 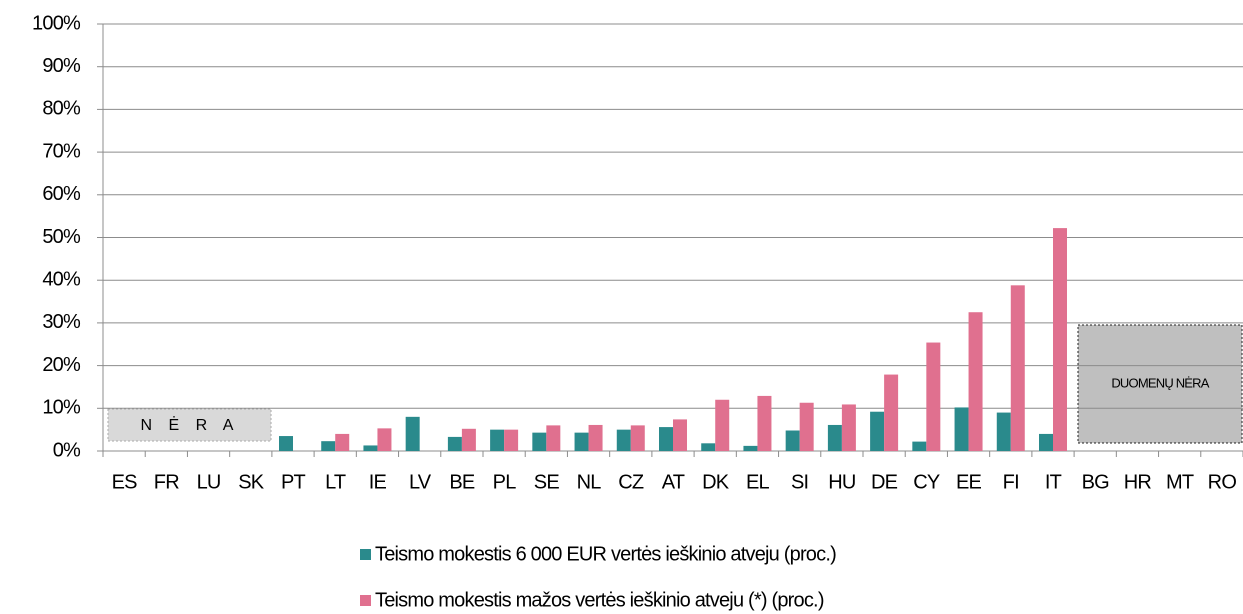 I want to click on x-tick-label: SK, so click(x=251, y=482).